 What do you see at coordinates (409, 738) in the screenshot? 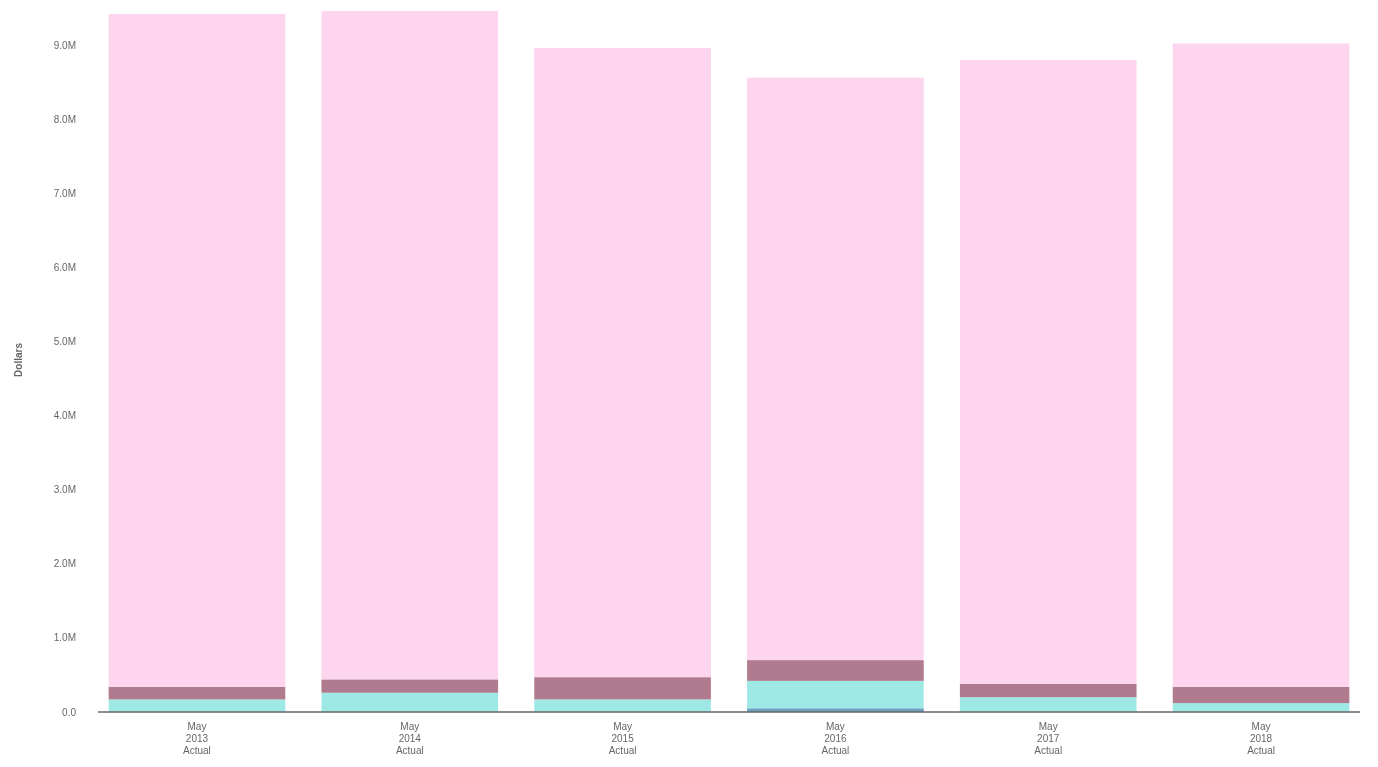
I see `x-tick-label: May 2014 Actual` at bounding box center [409, 738].